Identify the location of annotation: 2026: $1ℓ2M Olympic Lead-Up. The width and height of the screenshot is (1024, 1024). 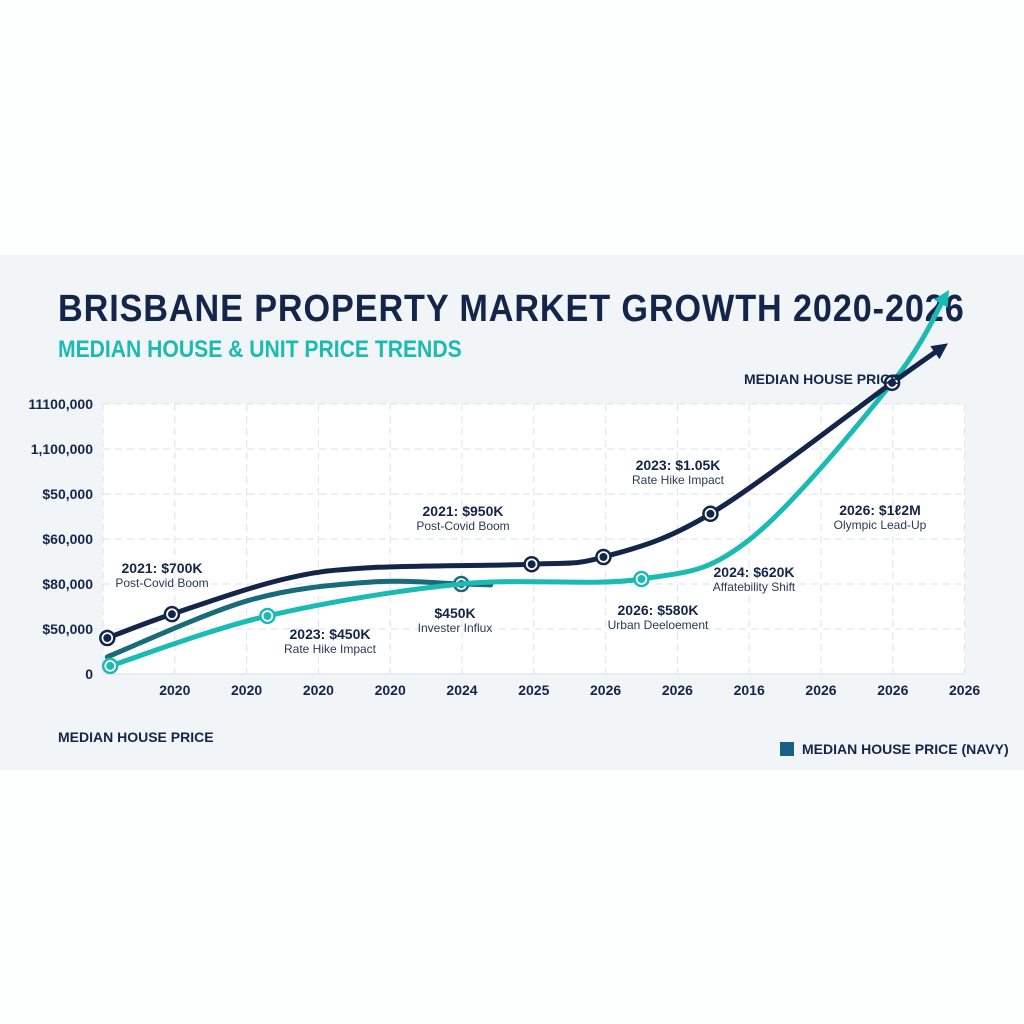
(880, 517).